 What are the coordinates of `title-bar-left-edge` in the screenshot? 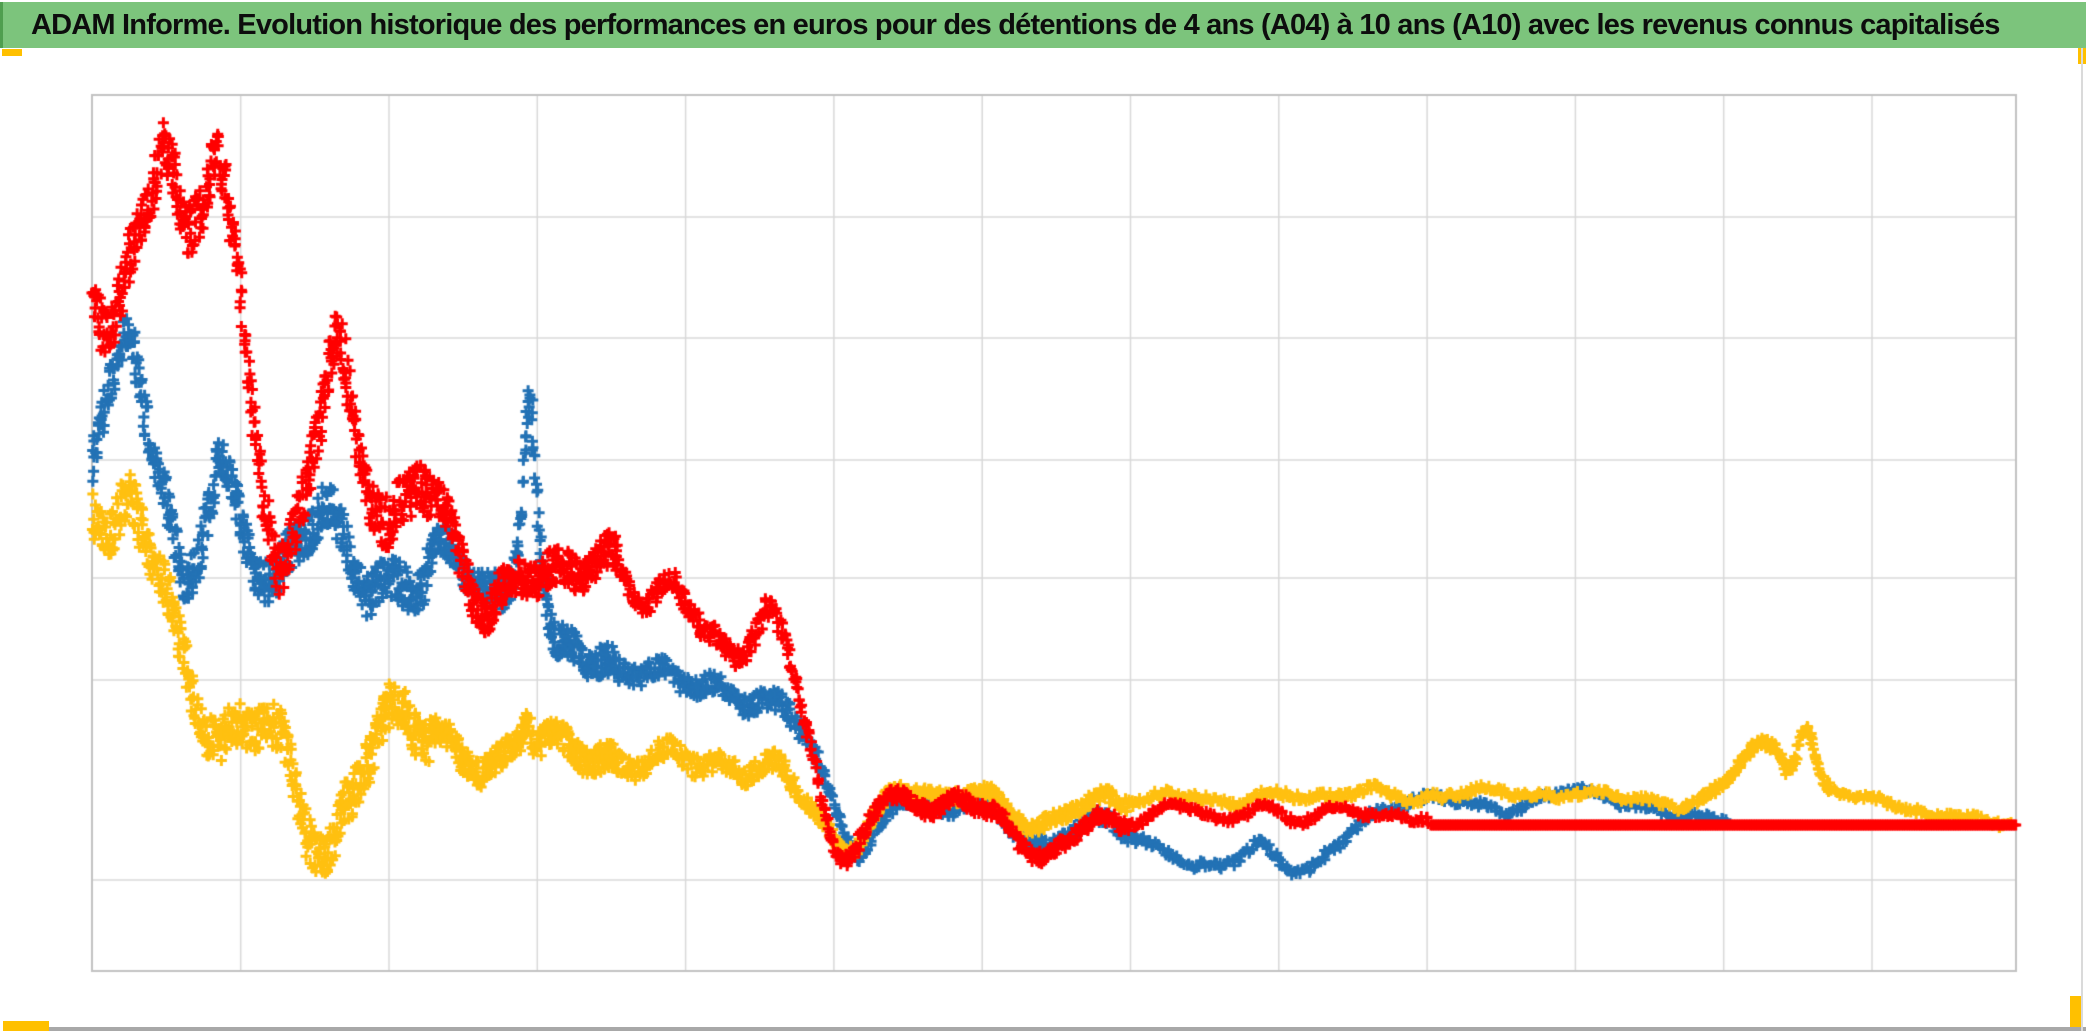 It's located at (1, 25).